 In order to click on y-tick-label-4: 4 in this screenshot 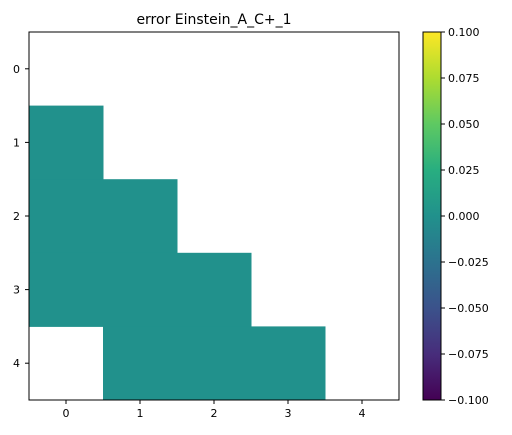, I will do `click(16, 363)`.